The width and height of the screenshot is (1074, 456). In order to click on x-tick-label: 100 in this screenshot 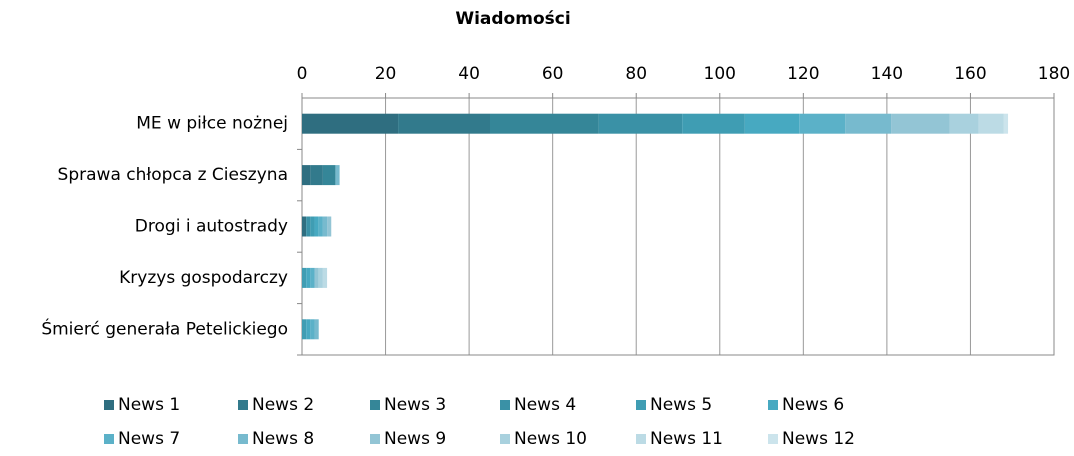, I will do `click(720, 74)`.